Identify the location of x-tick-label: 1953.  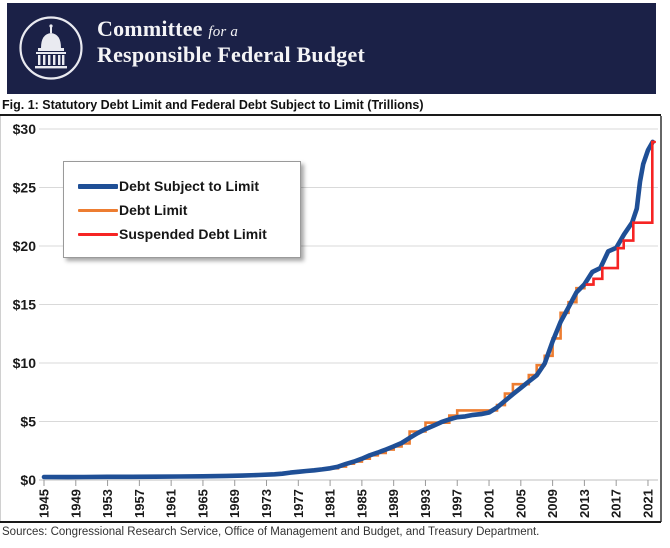
(107, 503).